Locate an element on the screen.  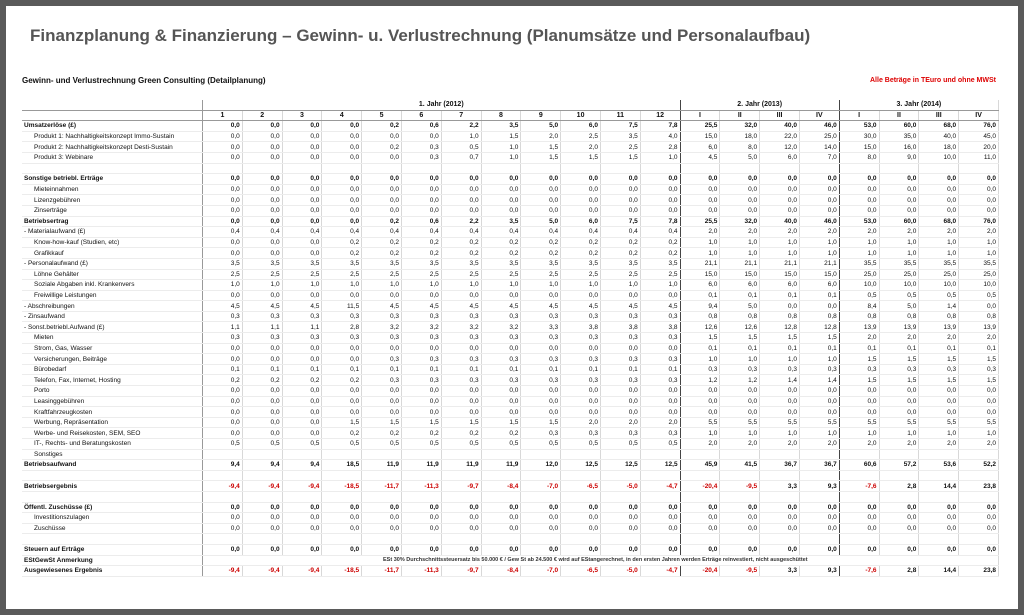
value-cell: 12,6 is located at coordinates (740, 327).